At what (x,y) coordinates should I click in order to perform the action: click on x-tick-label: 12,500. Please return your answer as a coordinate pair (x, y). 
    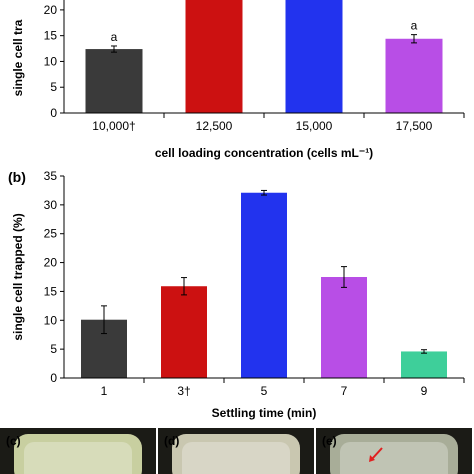
    Looking at the image, I should click on (214, 126).